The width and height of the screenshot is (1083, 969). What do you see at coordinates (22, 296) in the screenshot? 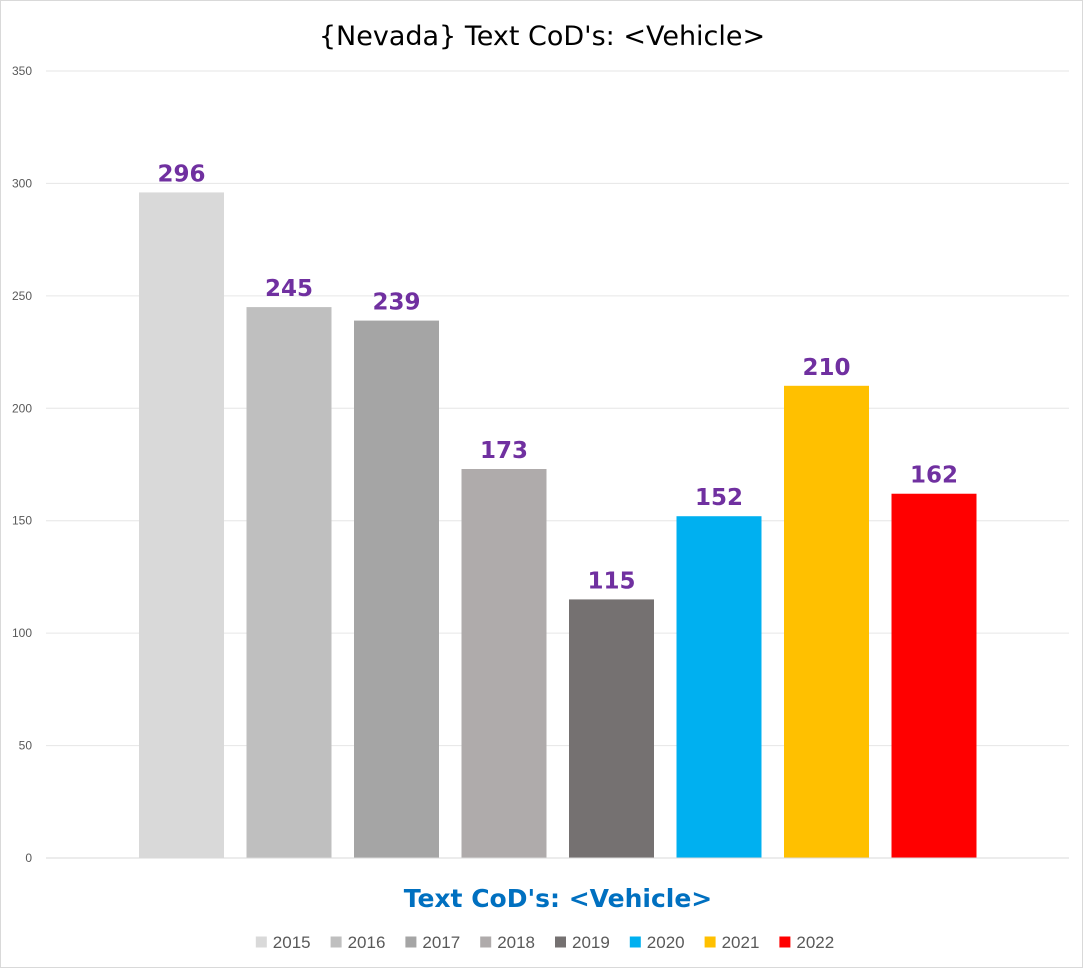
I see `y-tick-label: 250` at bounding box center [22, 296].